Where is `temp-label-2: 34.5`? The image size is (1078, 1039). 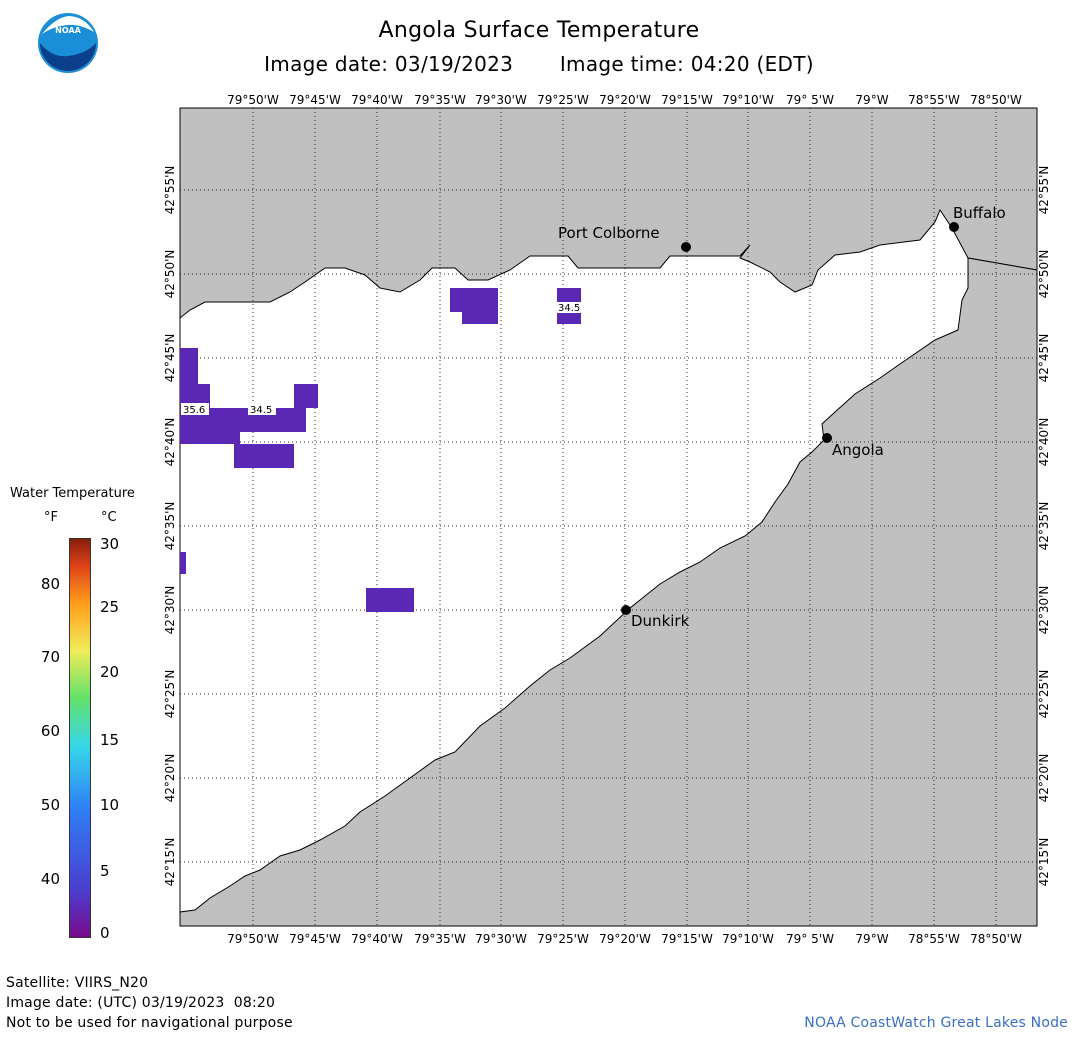 temp-label-2: 34.5 is located at coordinates (261, 410).